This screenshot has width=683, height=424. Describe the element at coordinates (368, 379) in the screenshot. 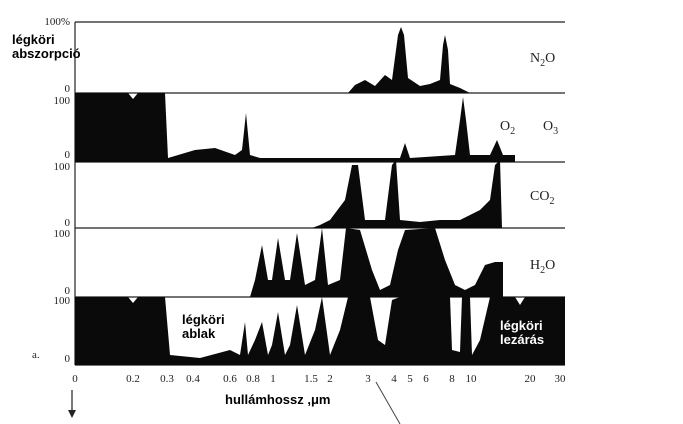

I see `x-tick-label: 3` at that location.